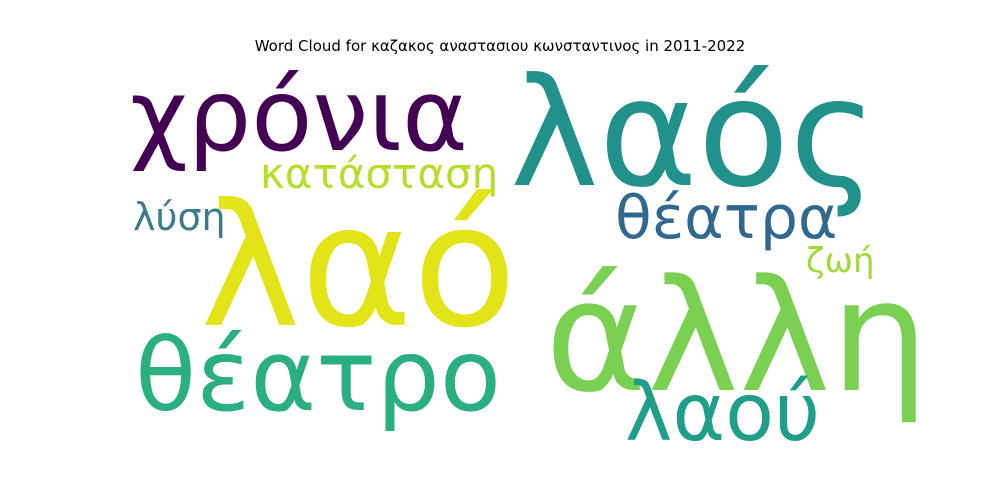  Describe the element at coordinates (693, 134) in the screenshot. I see `word-laos: λαός` at that location.